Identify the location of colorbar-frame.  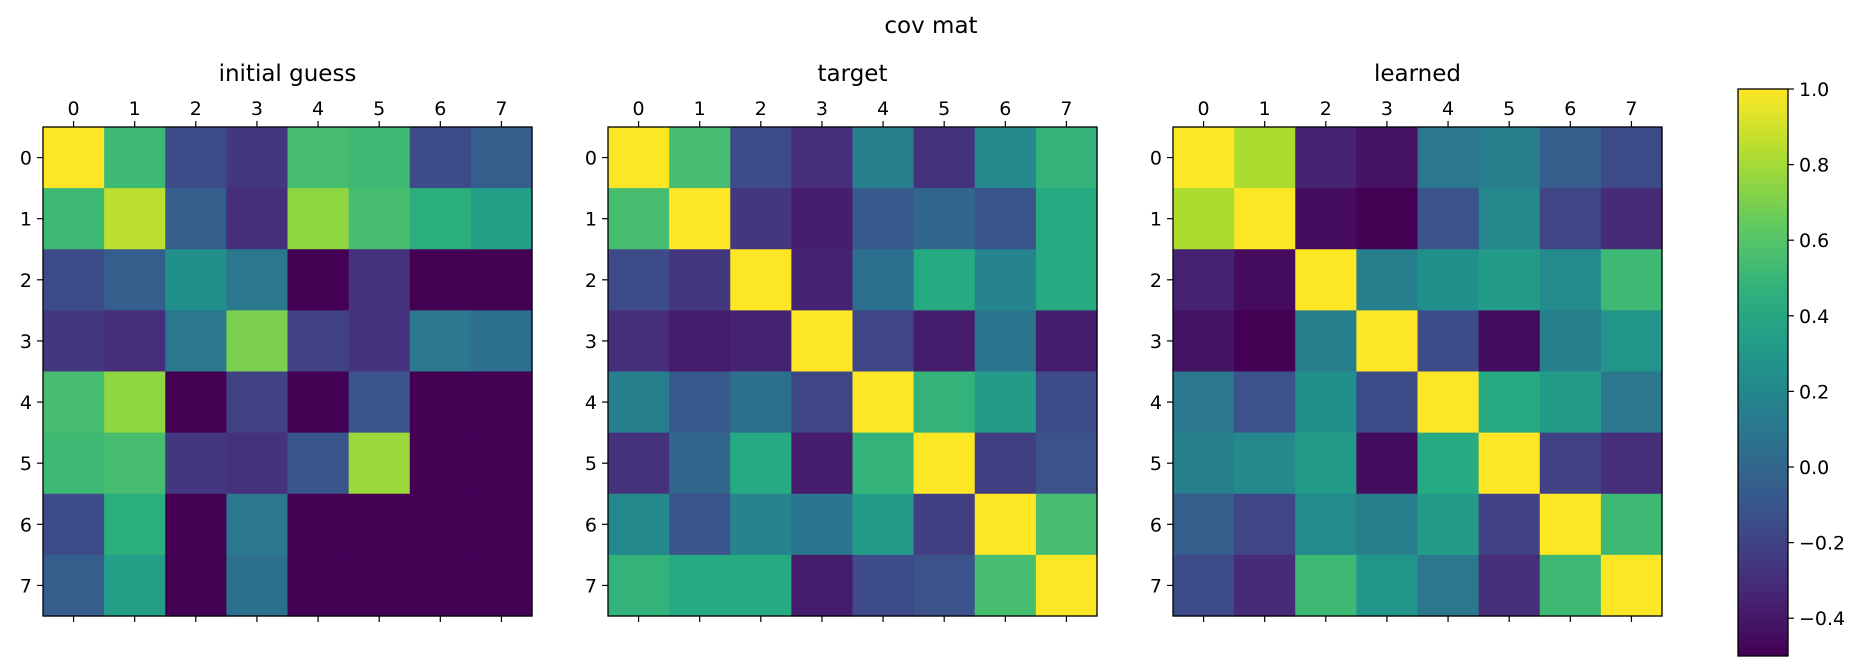
(1763, 372).